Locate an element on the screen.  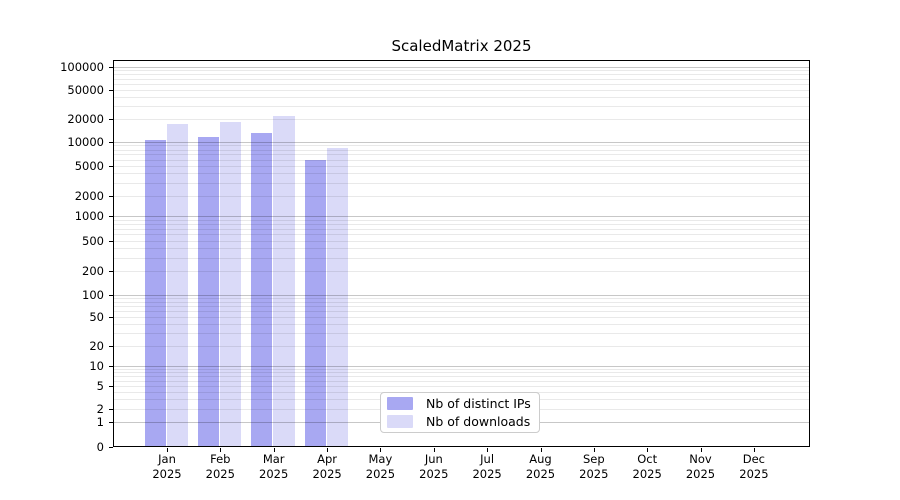
y-tick-label-5000: 5000 is located at coordinates (89, 166).